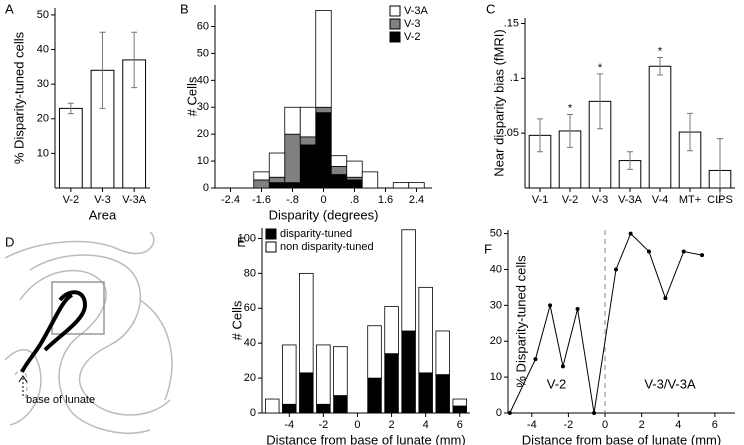 The height and width of the screenshot is (445, 744). What do you see at coordinates (392, 425) in the screenshot?
I see `x-tick-label: 2` at bounding box center [392, 425].